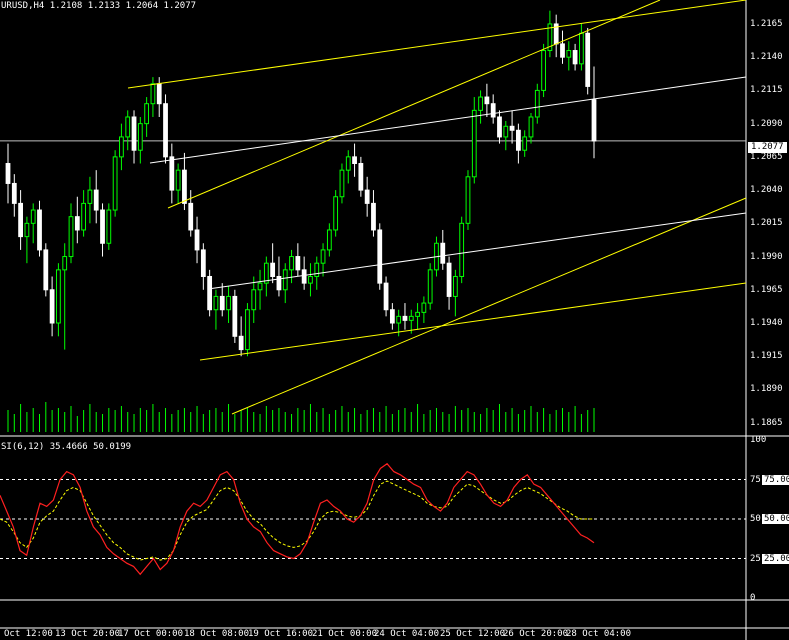 The height and width of the screenshot is (640, 789). I want to click on price-tick-label: 1.2040, so click(766, 190).